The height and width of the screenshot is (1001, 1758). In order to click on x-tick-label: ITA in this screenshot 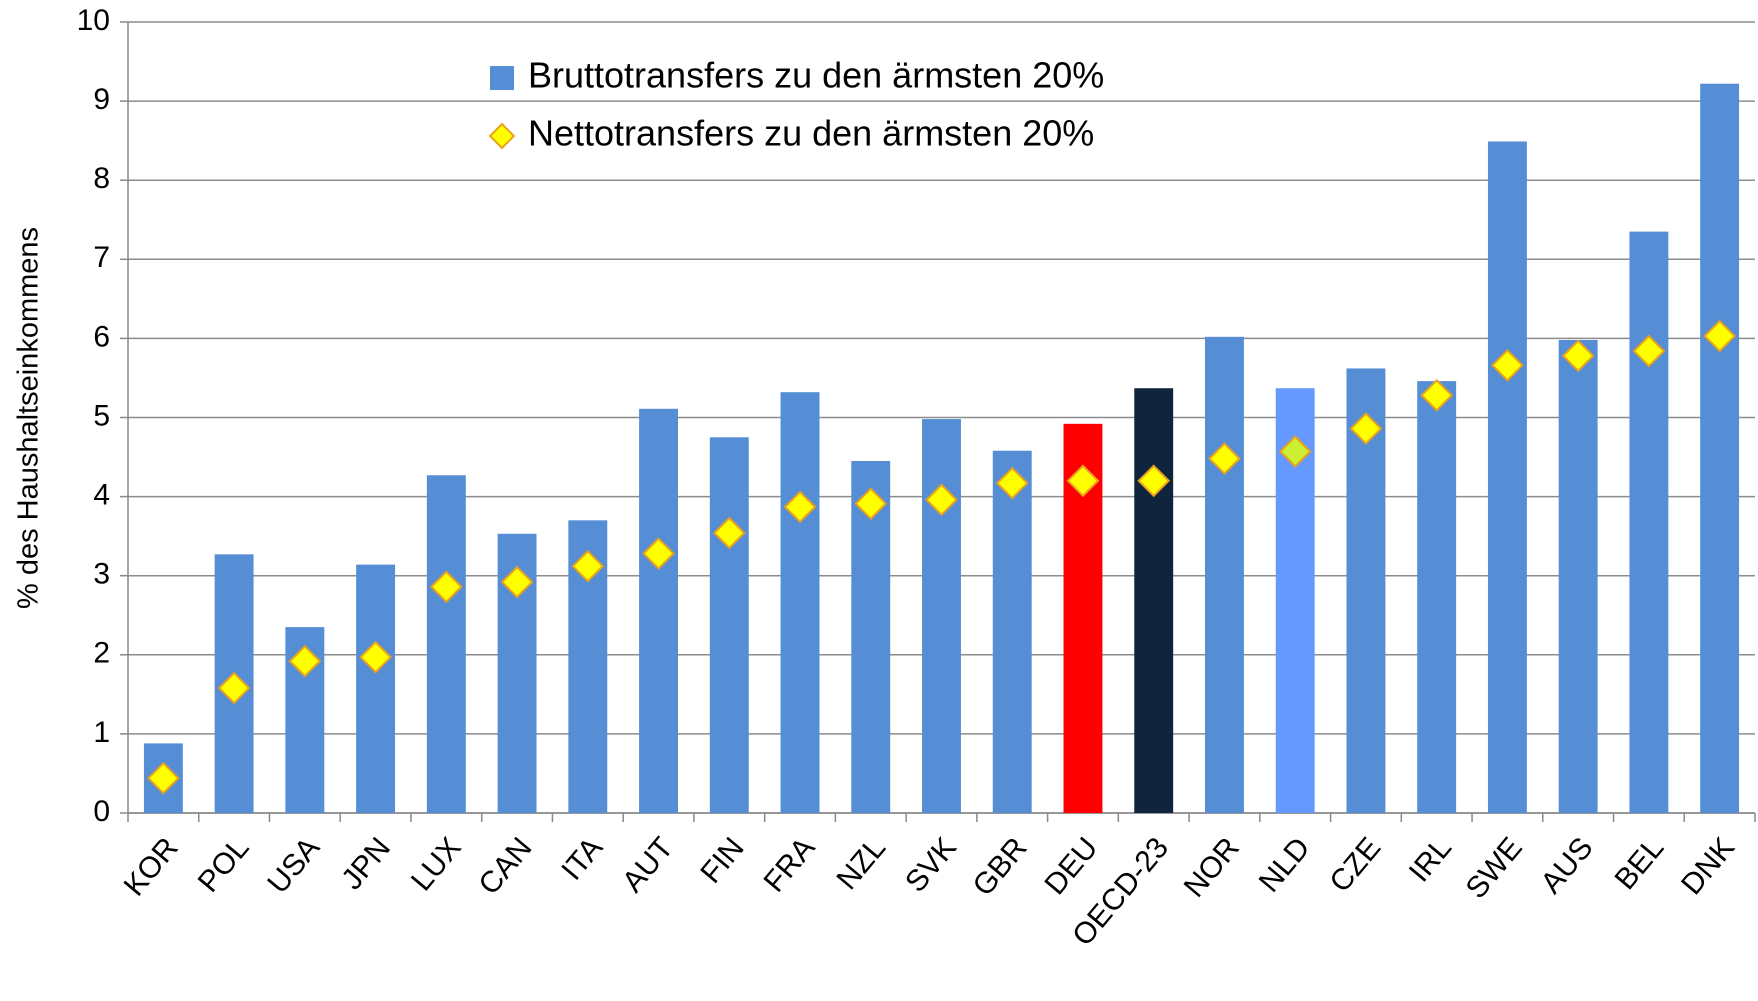, I will do `click(582, 858)`.